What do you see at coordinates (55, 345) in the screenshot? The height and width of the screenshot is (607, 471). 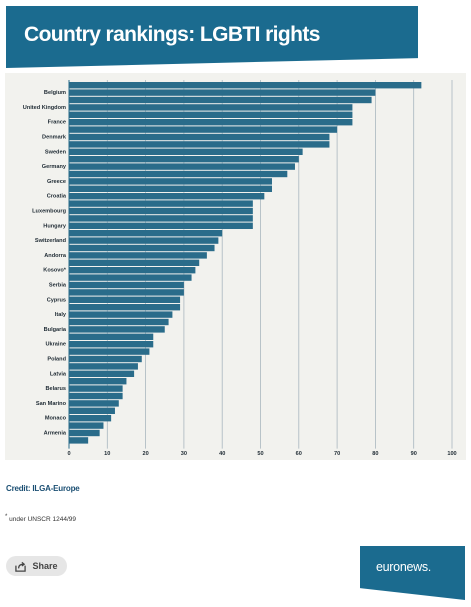 I see `category-label: Ukraine` at bounding box center [55, 345].